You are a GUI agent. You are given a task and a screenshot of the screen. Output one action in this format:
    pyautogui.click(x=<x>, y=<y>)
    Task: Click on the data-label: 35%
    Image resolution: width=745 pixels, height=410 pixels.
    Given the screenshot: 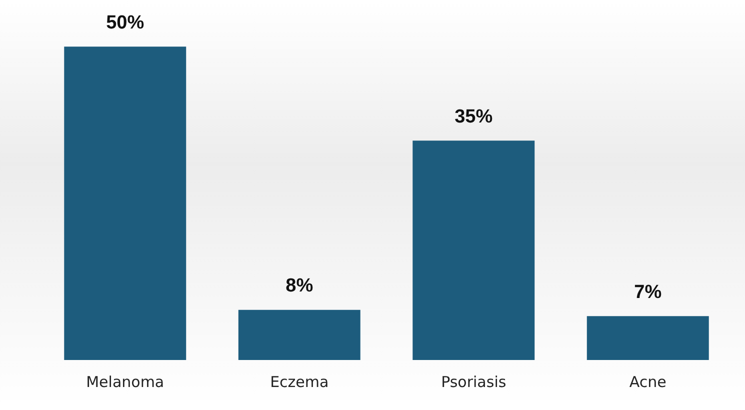 What is the action you would take?
    pyautogui.click(x=473, y=117)
    